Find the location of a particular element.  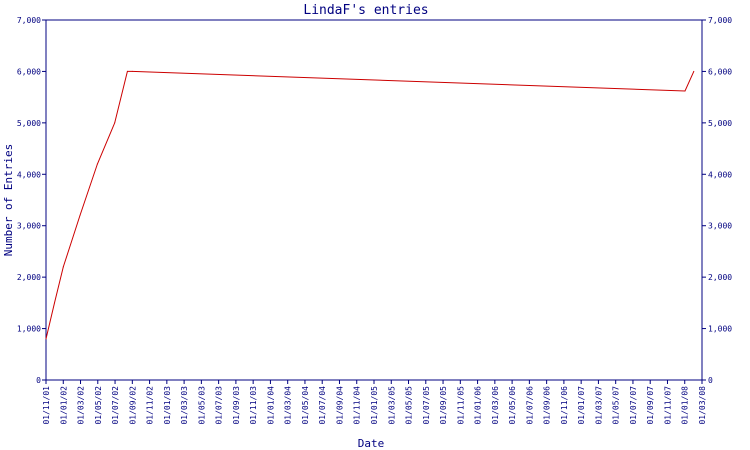

x-tick-label: 01/07/05 is located at coordinates (426, 405).